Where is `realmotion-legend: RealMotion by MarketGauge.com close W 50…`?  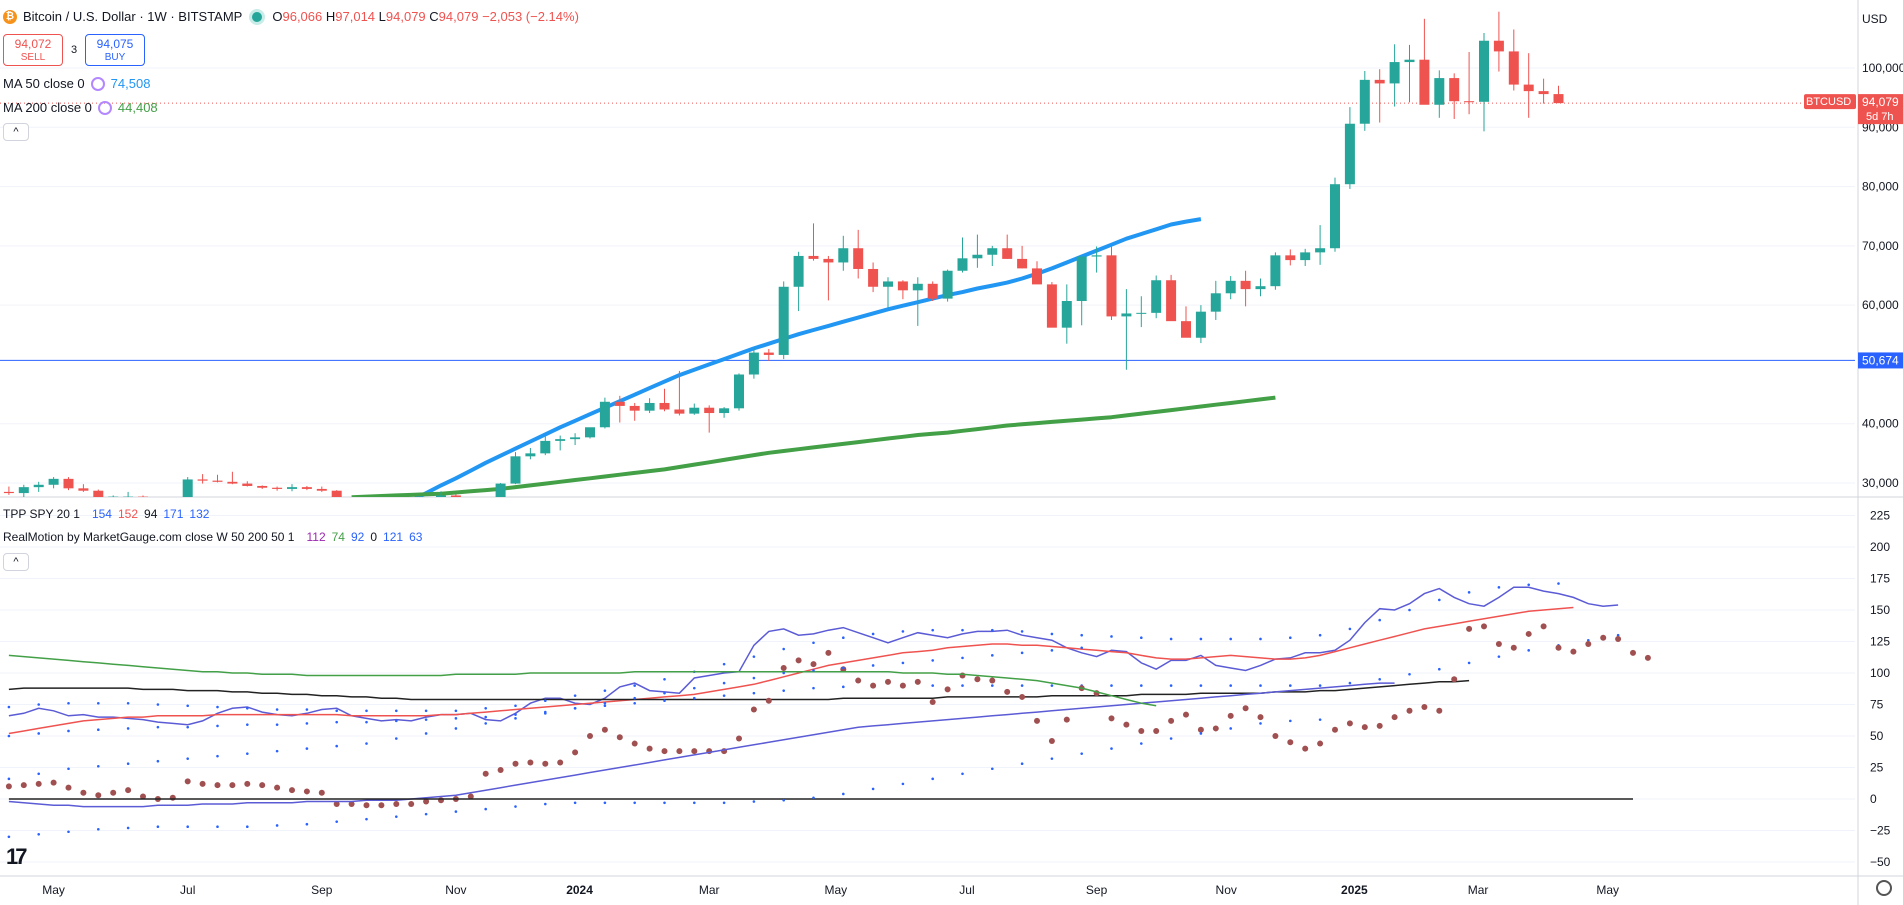 realmotion-legend: RealMotion by MarketGauge.com close W 50… is located at coordinates (212, 537).